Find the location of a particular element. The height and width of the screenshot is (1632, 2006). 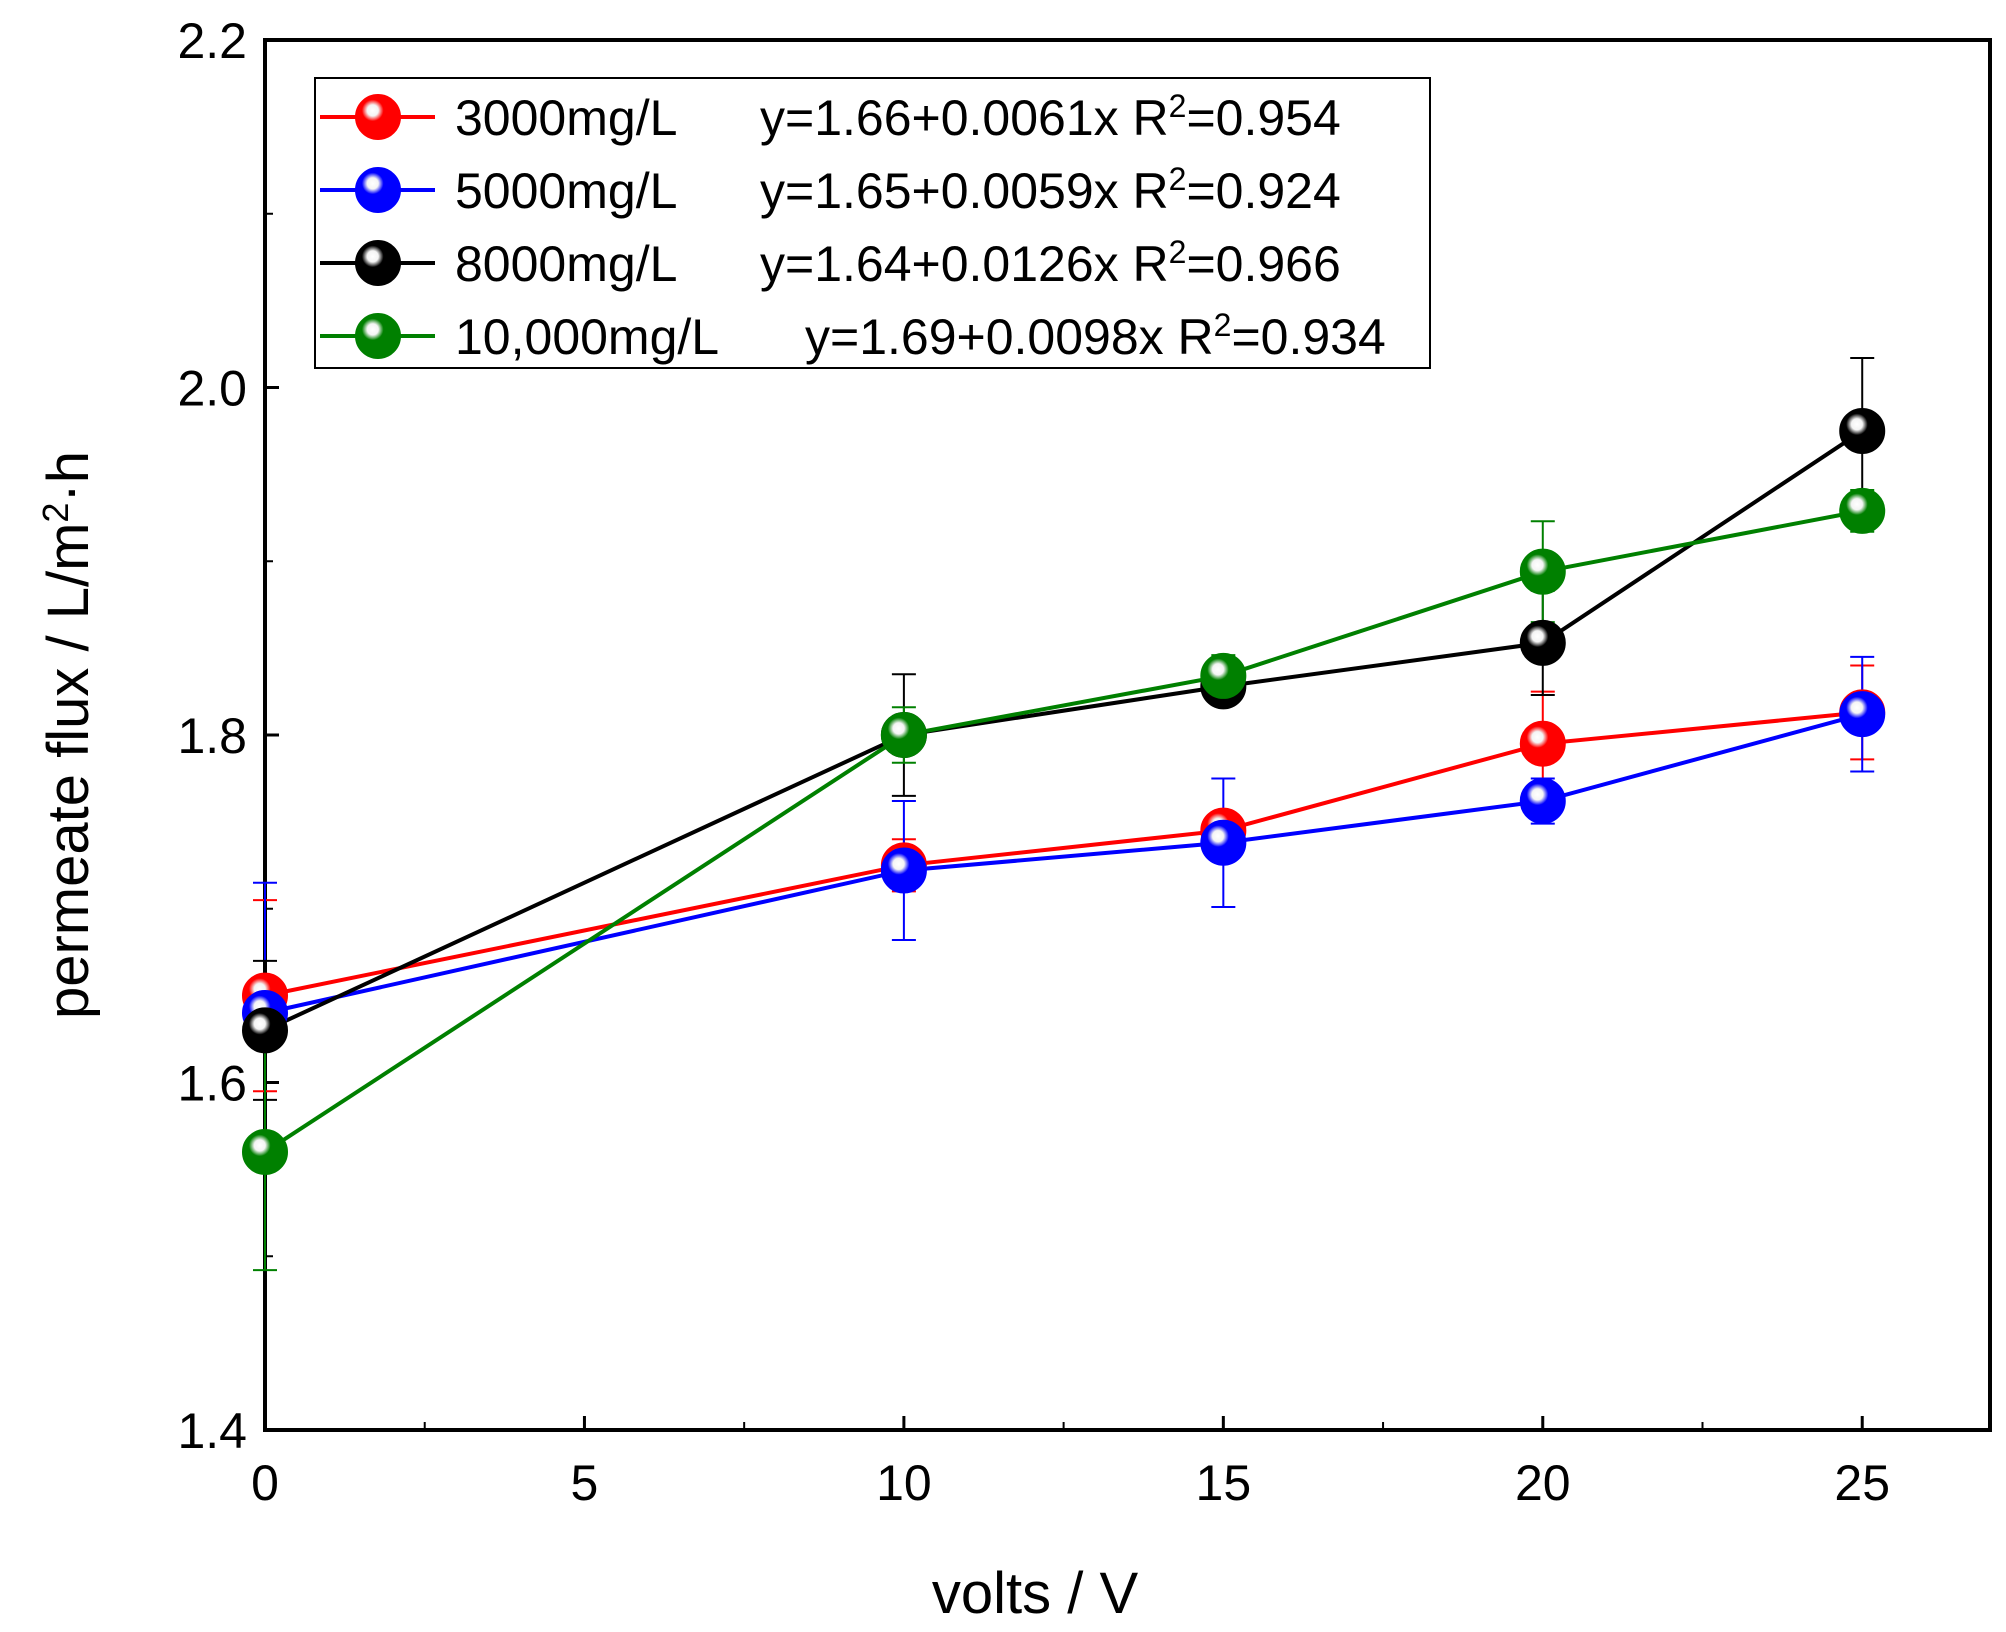

legend-entry: 8000mg/L y=1.64+0.0126x R2=0.966 is located at coordinates (830, 263).